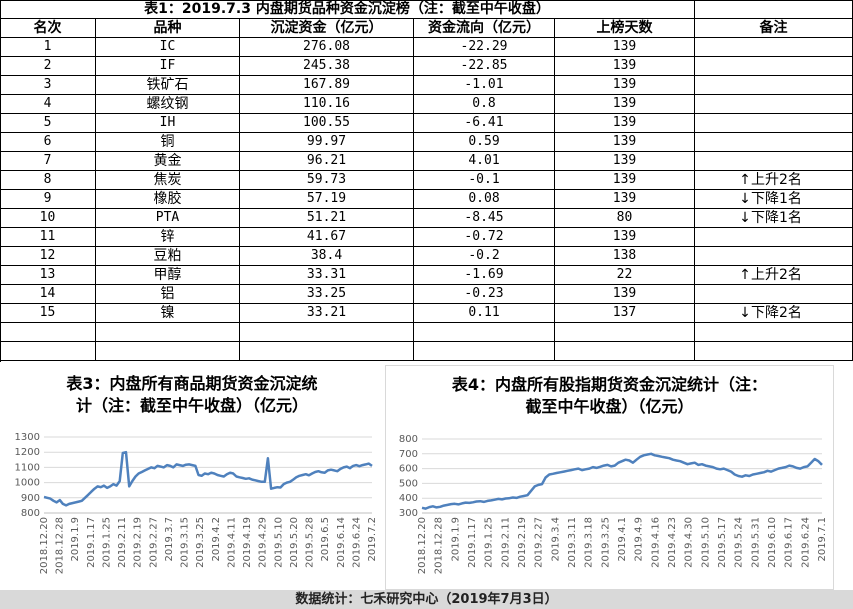  I want to click on variety-cell: 铁矿石, so click(168, 85).